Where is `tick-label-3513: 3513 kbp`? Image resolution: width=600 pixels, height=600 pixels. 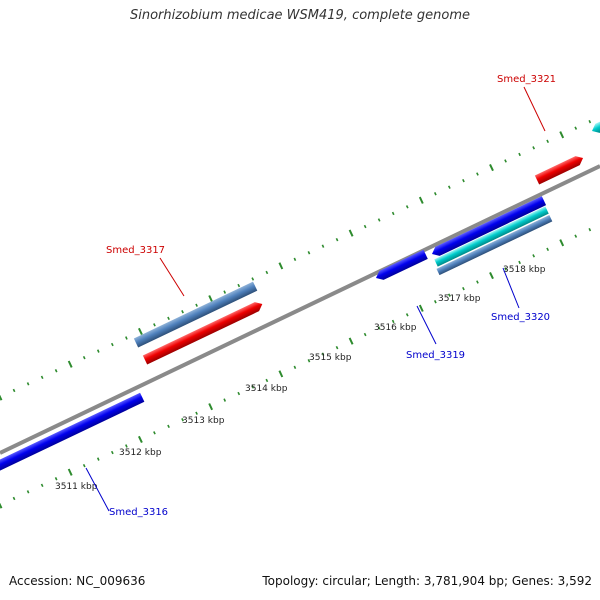
tick-label-3513: 3513 kbp is located at coordinates (203, 421).